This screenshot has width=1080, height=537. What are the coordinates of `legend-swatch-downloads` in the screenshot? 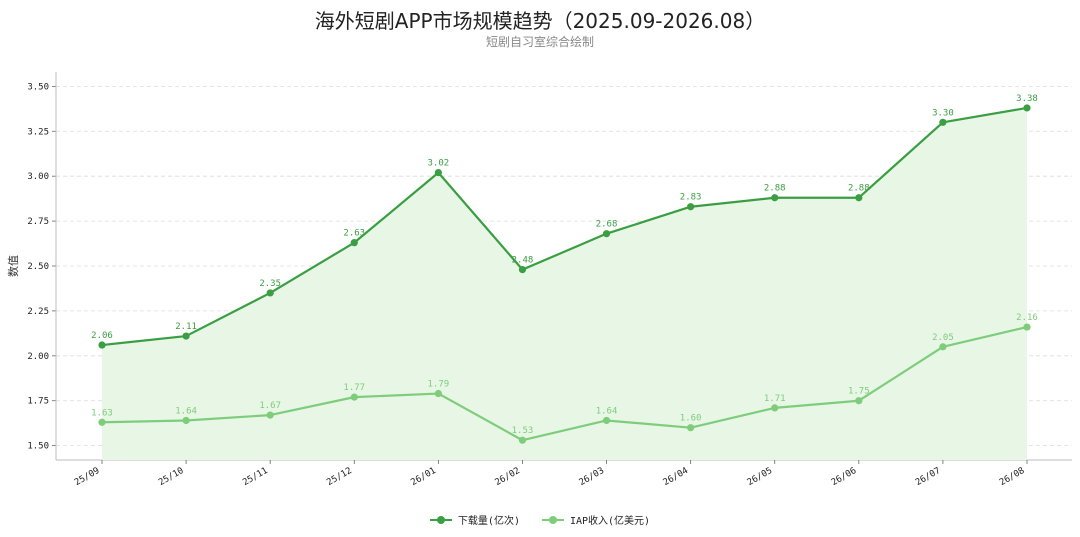 It's located at (440, 520).